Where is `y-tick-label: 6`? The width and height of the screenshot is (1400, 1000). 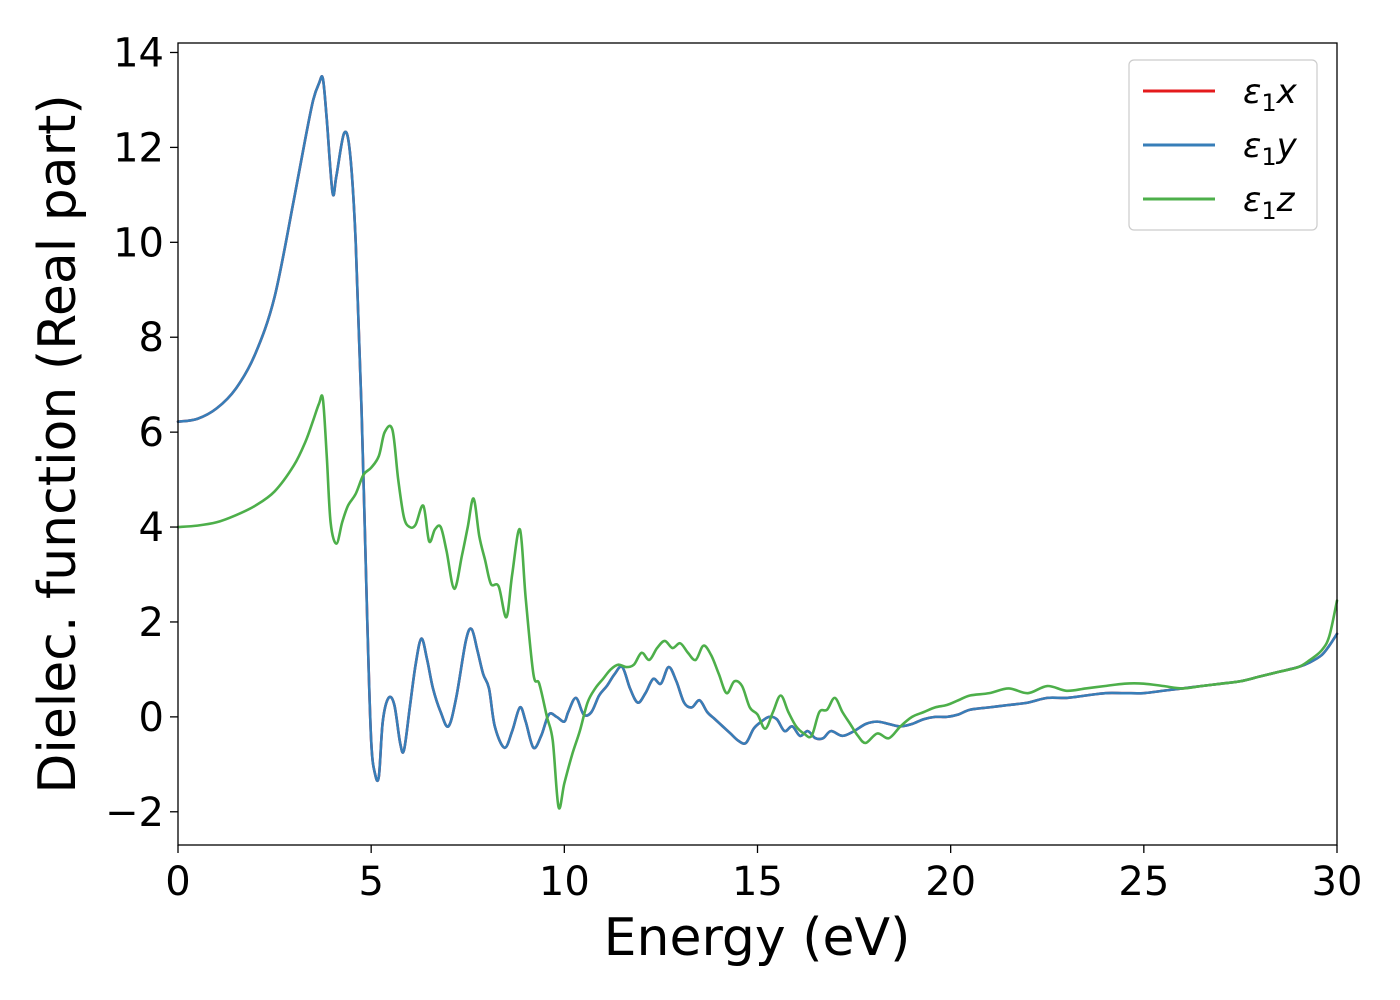
y-tick-label: 6 is located at coordinates (151, 433).